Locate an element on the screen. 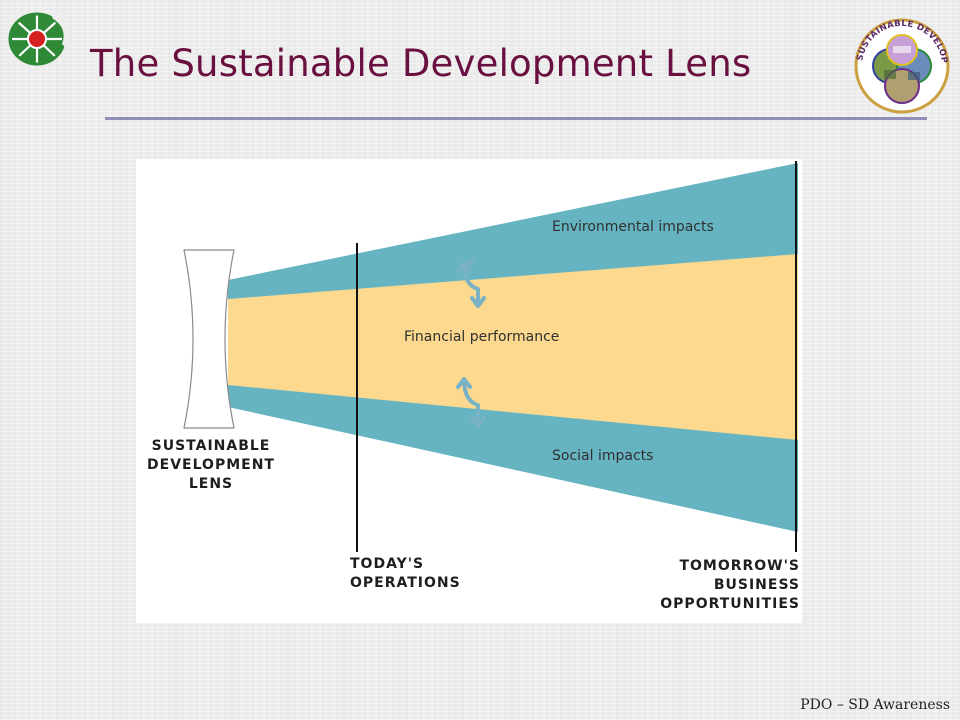 The width and height of the screenshot is (960, 720). tomorrows-opportunities-caption: TOMORROW'S BUSINESS OPPORTUNITIES is located at coordinates (718, 585).